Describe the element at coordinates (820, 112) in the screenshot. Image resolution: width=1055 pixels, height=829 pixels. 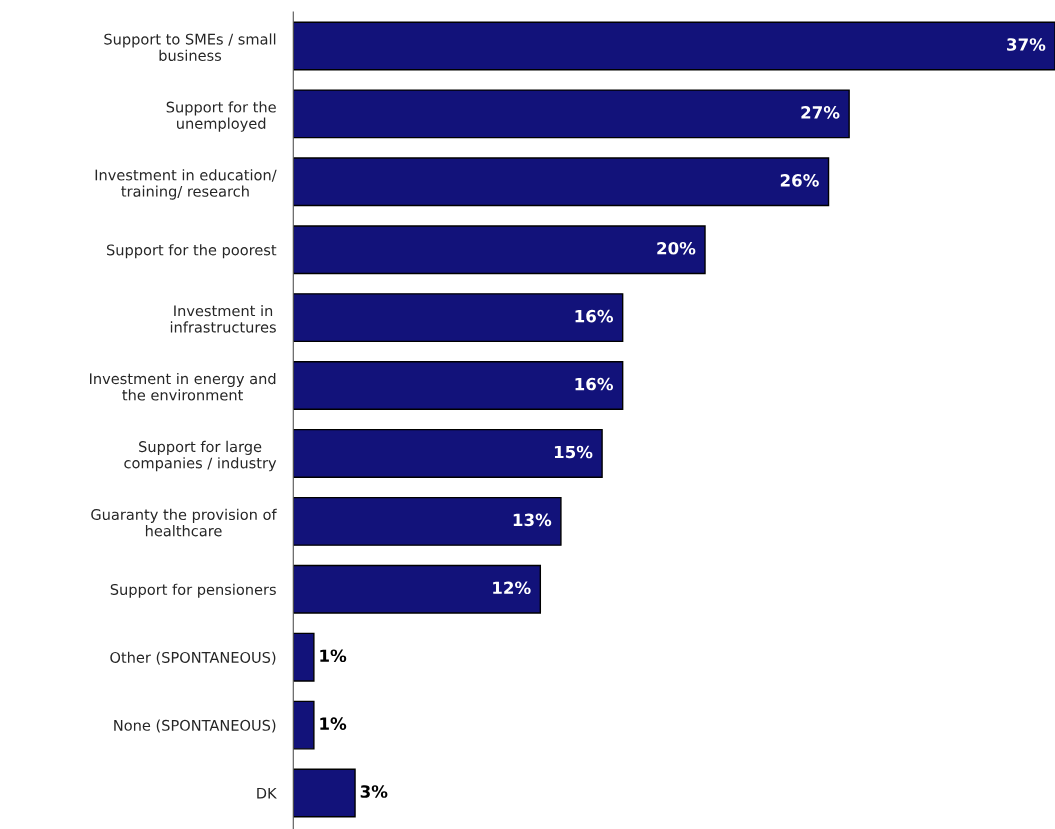
I see `data-label: 27%` at that location.